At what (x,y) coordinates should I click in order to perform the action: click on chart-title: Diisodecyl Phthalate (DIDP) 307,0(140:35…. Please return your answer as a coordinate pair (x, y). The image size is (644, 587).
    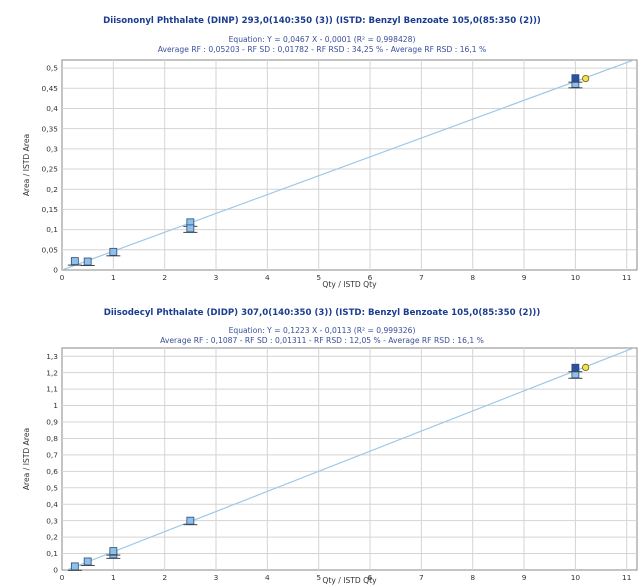
    Looking at the image, I should click on (322, 313).